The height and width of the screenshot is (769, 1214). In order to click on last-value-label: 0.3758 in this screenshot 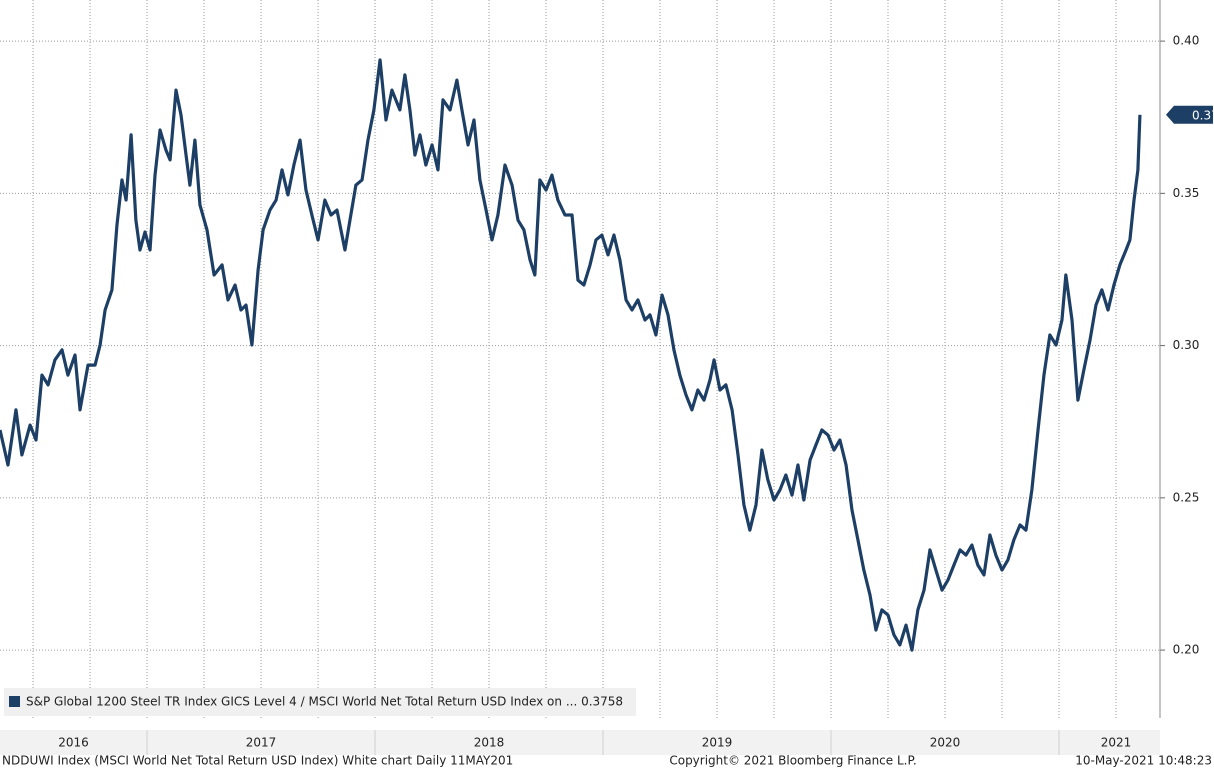, I will do `click(1203, 115)`.